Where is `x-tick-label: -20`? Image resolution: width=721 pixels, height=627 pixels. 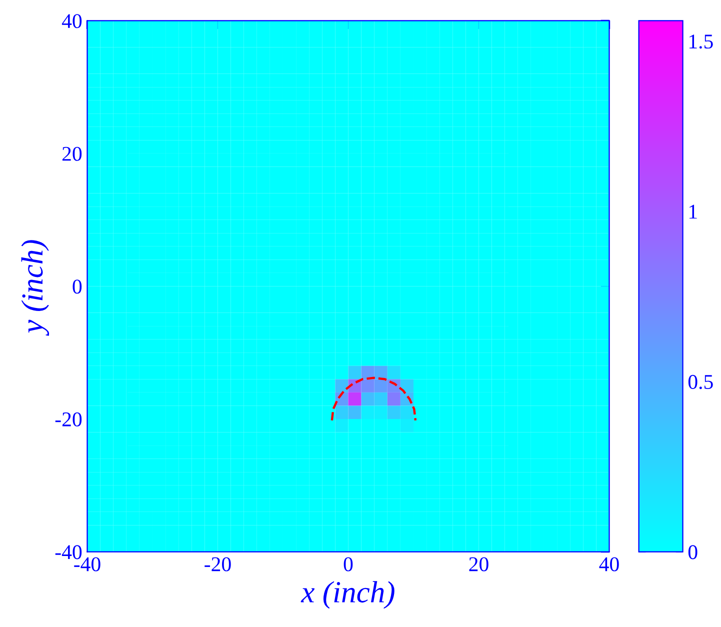 x-tick-label: -20 is located at coordinates (217, 564).